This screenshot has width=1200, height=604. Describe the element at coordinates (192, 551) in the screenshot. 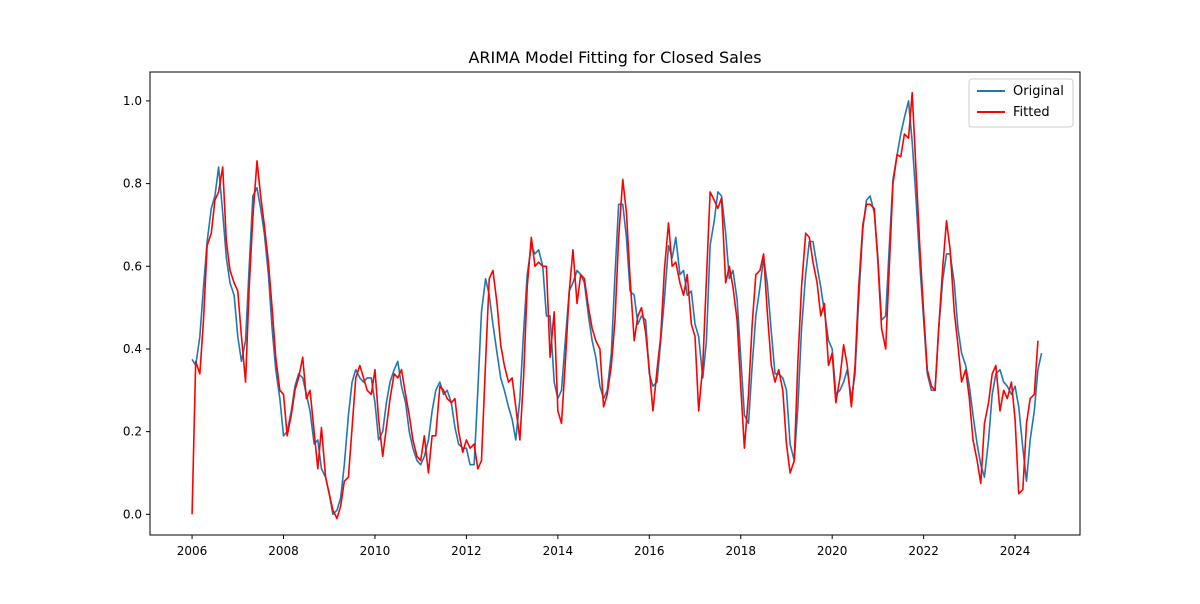

I see `x-tick-label: 2006` at that location.